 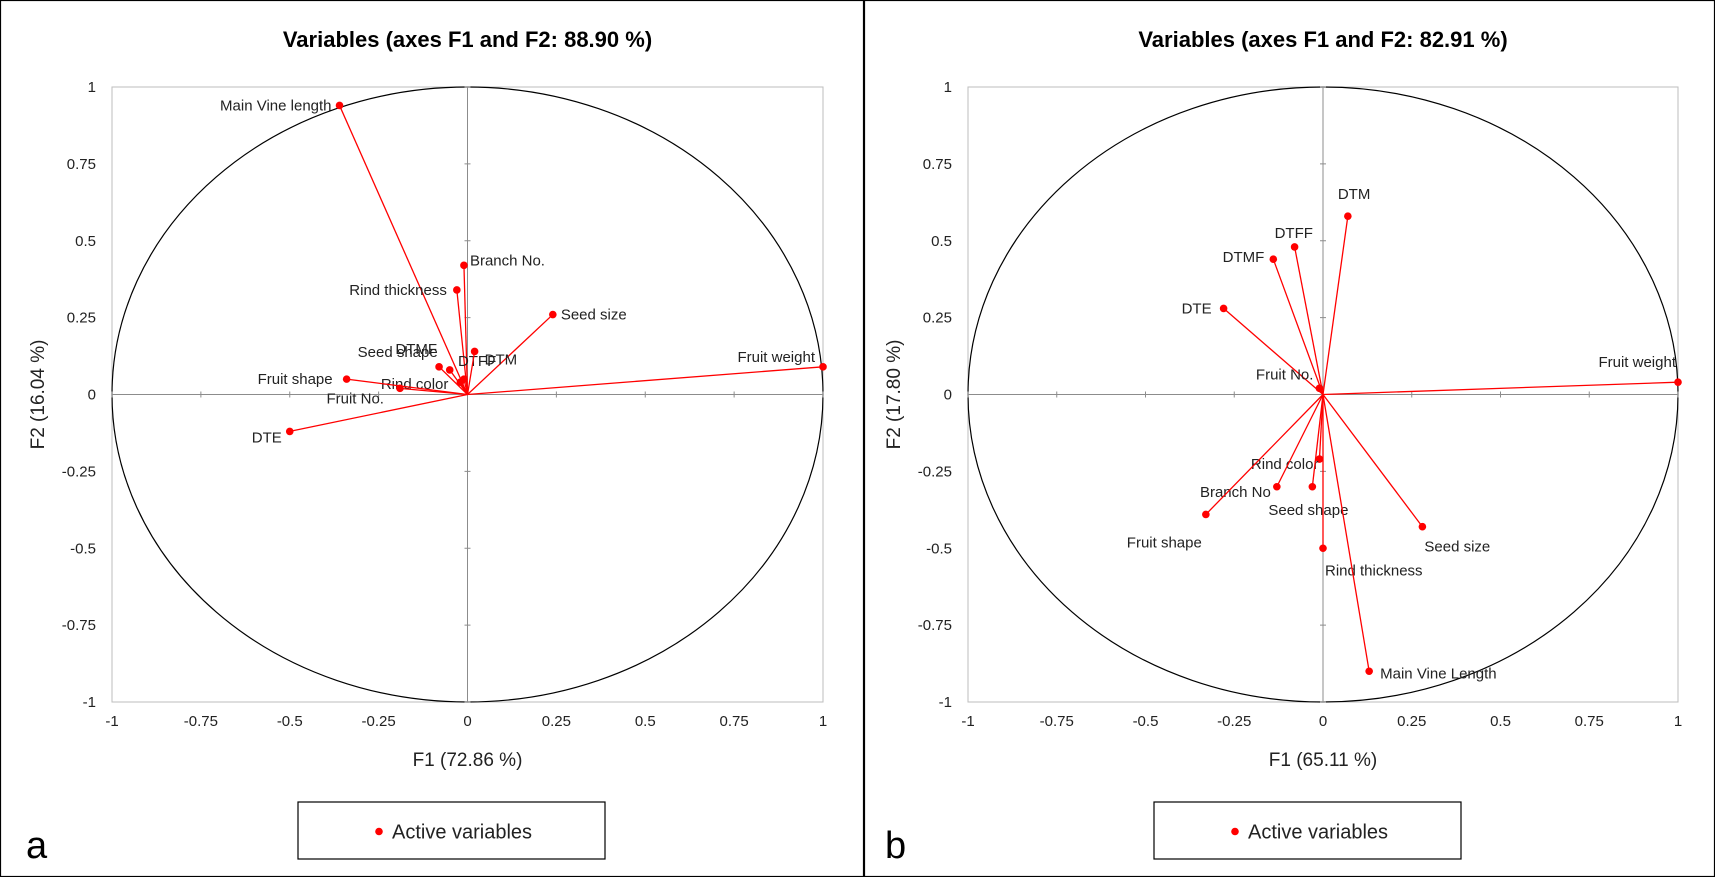 What do you see at coordinates (895, 846) in the screenshot?
I see `panel-letter: b` at bounding box center [895, 846].